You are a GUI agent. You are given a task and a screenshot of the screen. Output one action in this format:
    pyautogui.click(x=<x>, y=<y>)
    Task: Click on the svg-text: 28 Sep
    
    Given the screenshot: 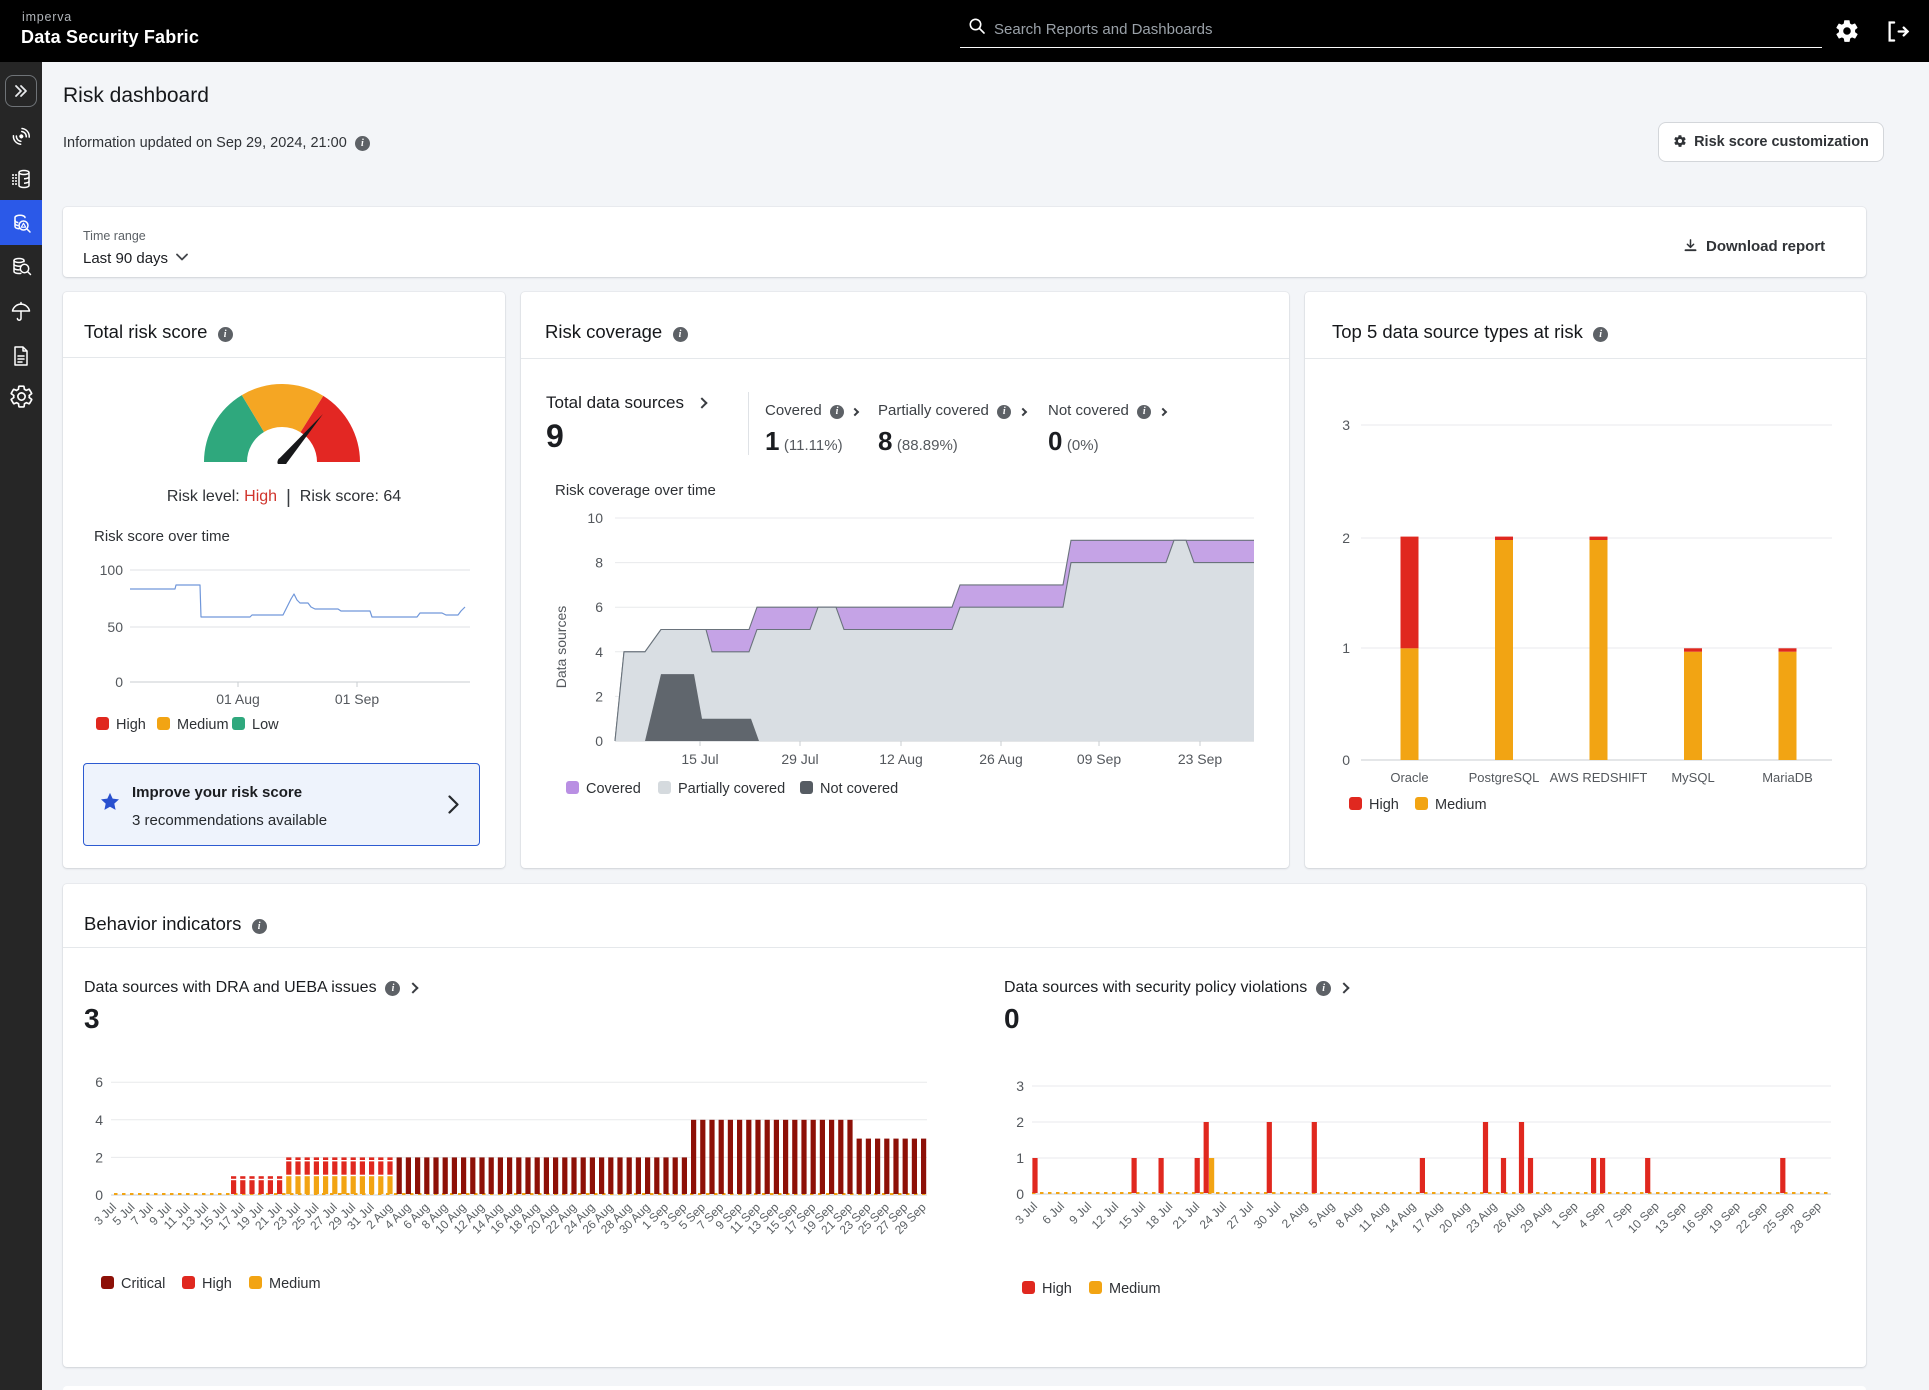 What is the action you would take?
    pyautogui.click(x=1805, y=1217)
    